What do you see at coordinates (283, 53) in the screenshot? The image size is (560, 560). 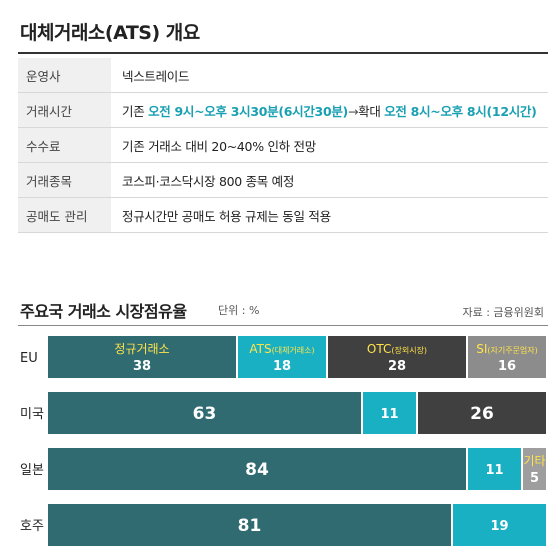 I see `title-divider` at bounding box center [283, 53].